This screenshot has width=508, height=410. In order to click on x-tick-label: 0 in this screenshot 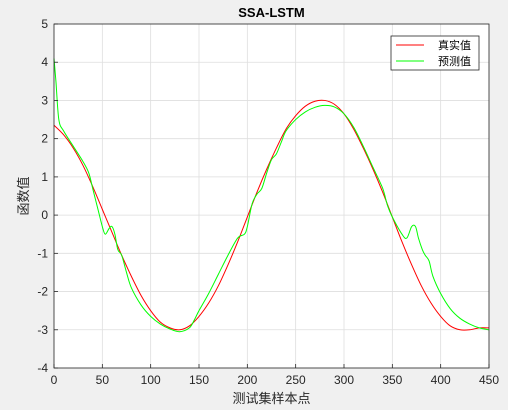, I will do `click(54, 380)`.